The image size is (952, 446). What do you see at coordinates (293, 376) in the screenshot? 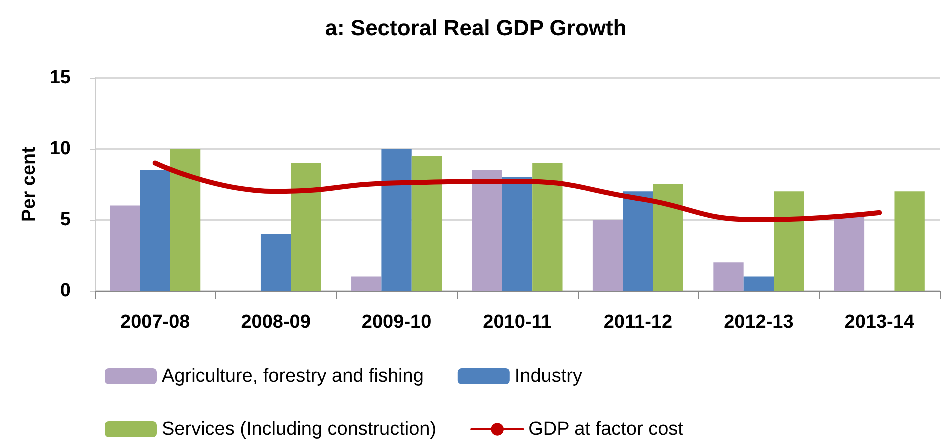
I see `legend-label: Agriculture, forestry and fishing` at bounding box center [293, 376].